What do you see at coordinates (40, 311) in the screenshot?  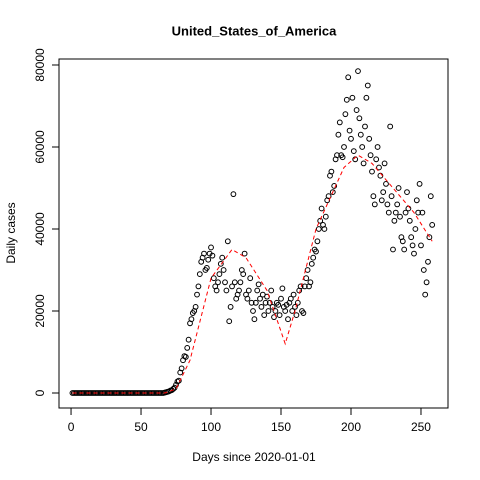 I see `y-tick-label: 20000` at bounding box center [40, 311].